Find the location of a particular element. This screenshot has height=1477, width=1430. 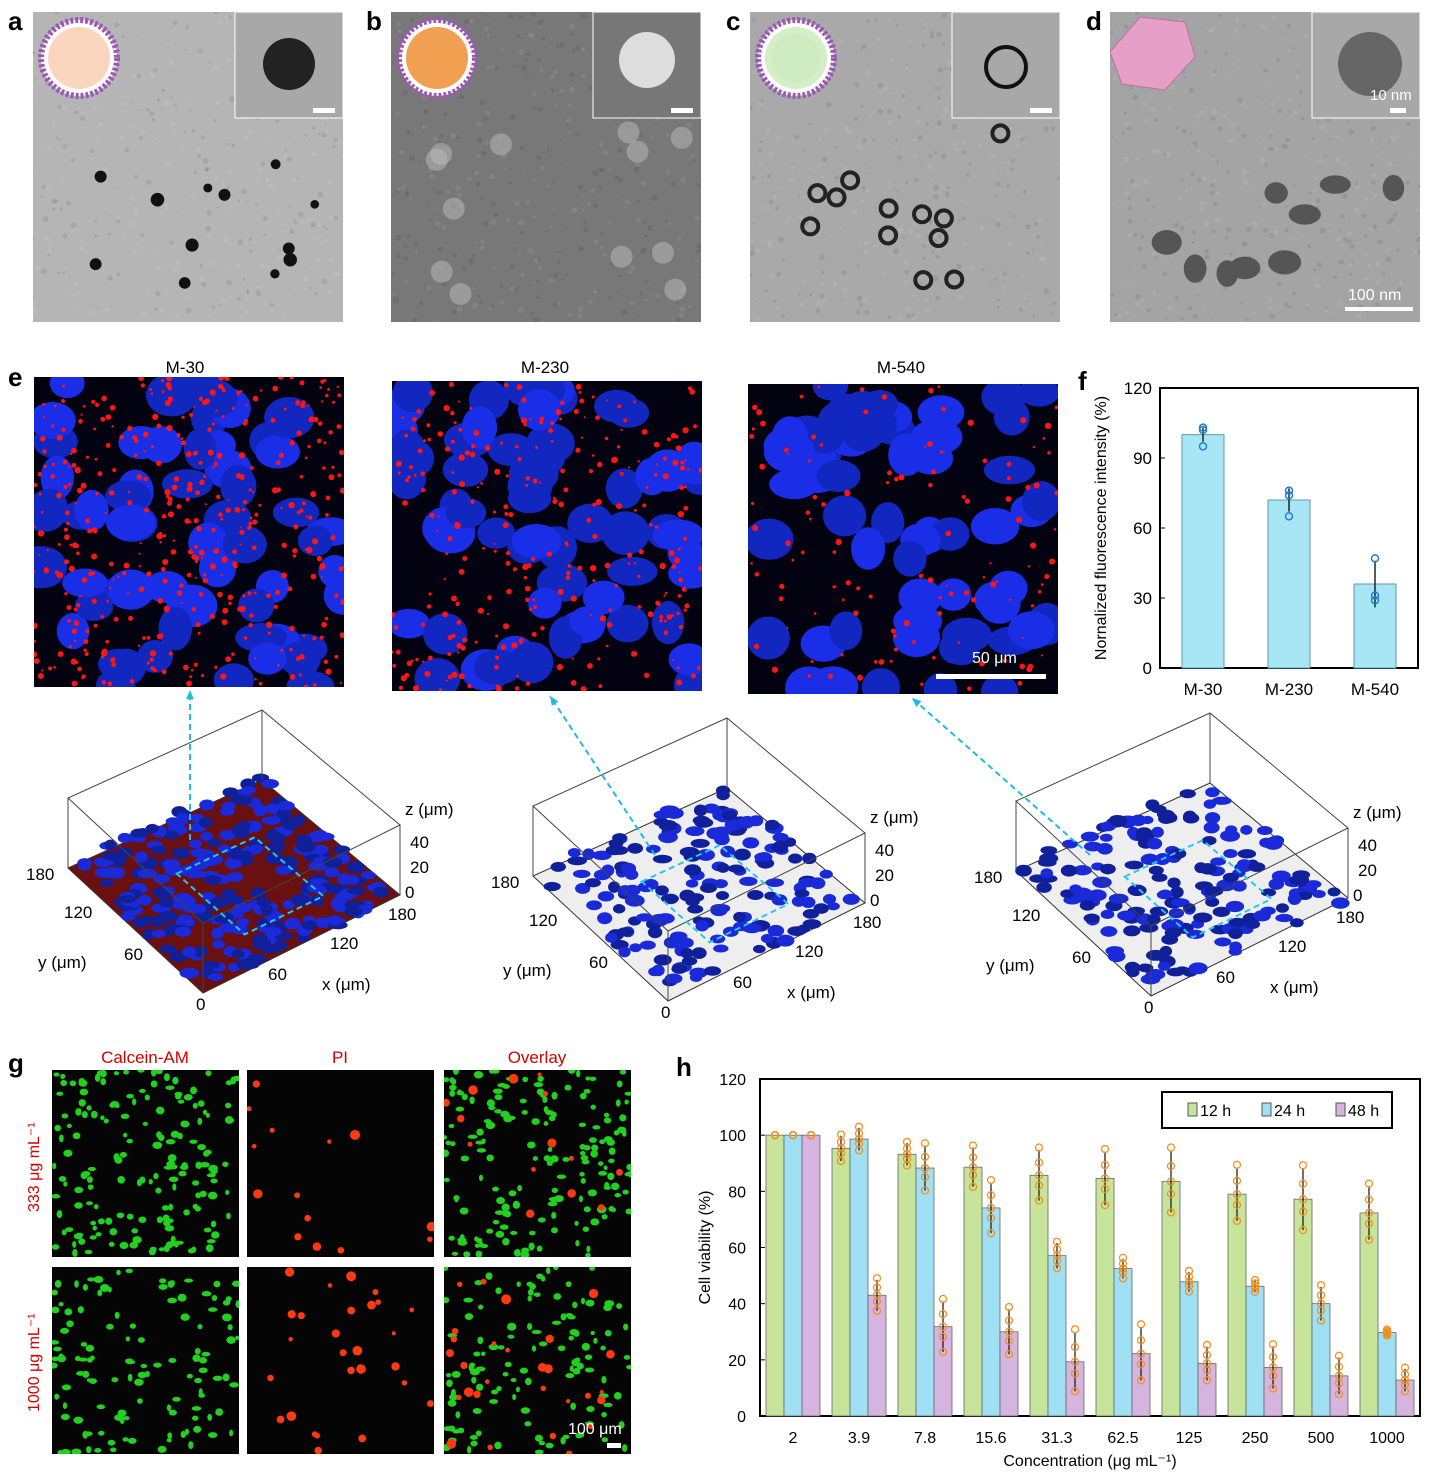

arrow-head-icon is located at coordinates (190, 695).